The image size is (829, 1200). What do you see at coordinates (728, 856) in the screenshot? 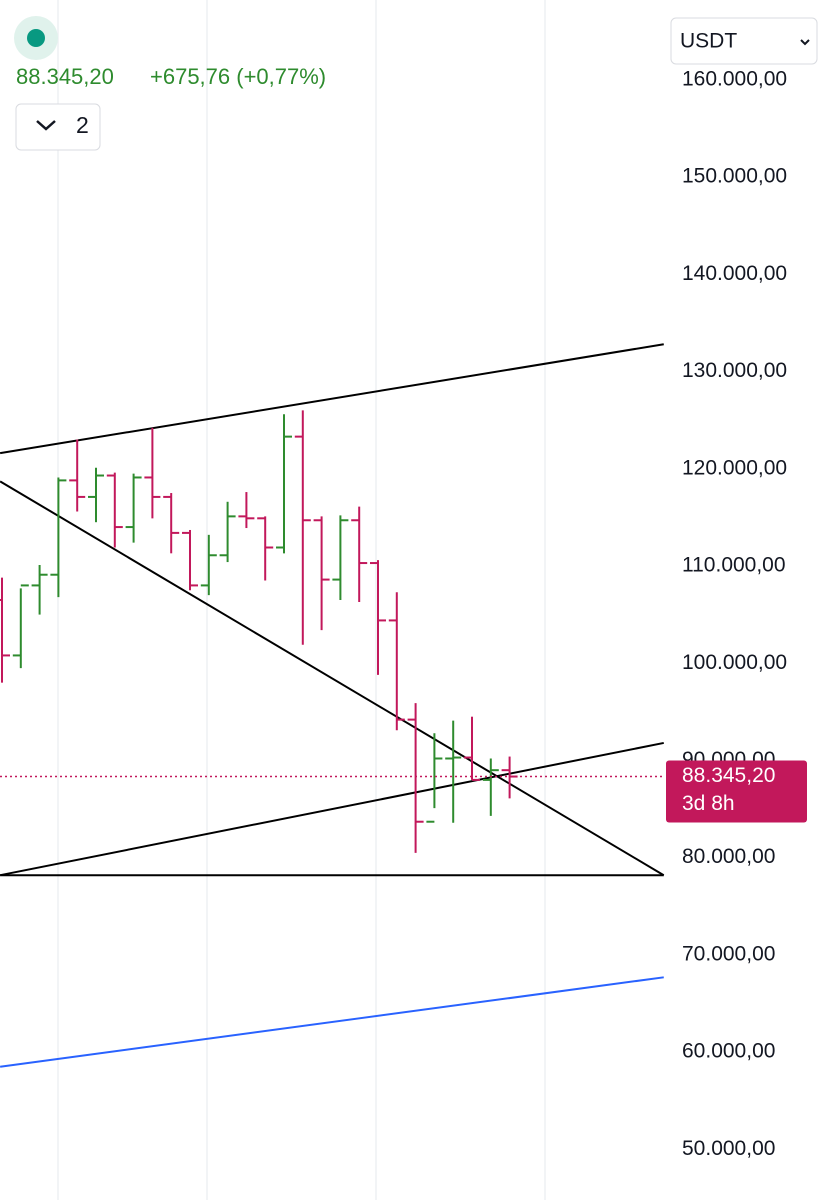
I see `y-tick-label: 80.000,00` at bounding box center [728, 856].